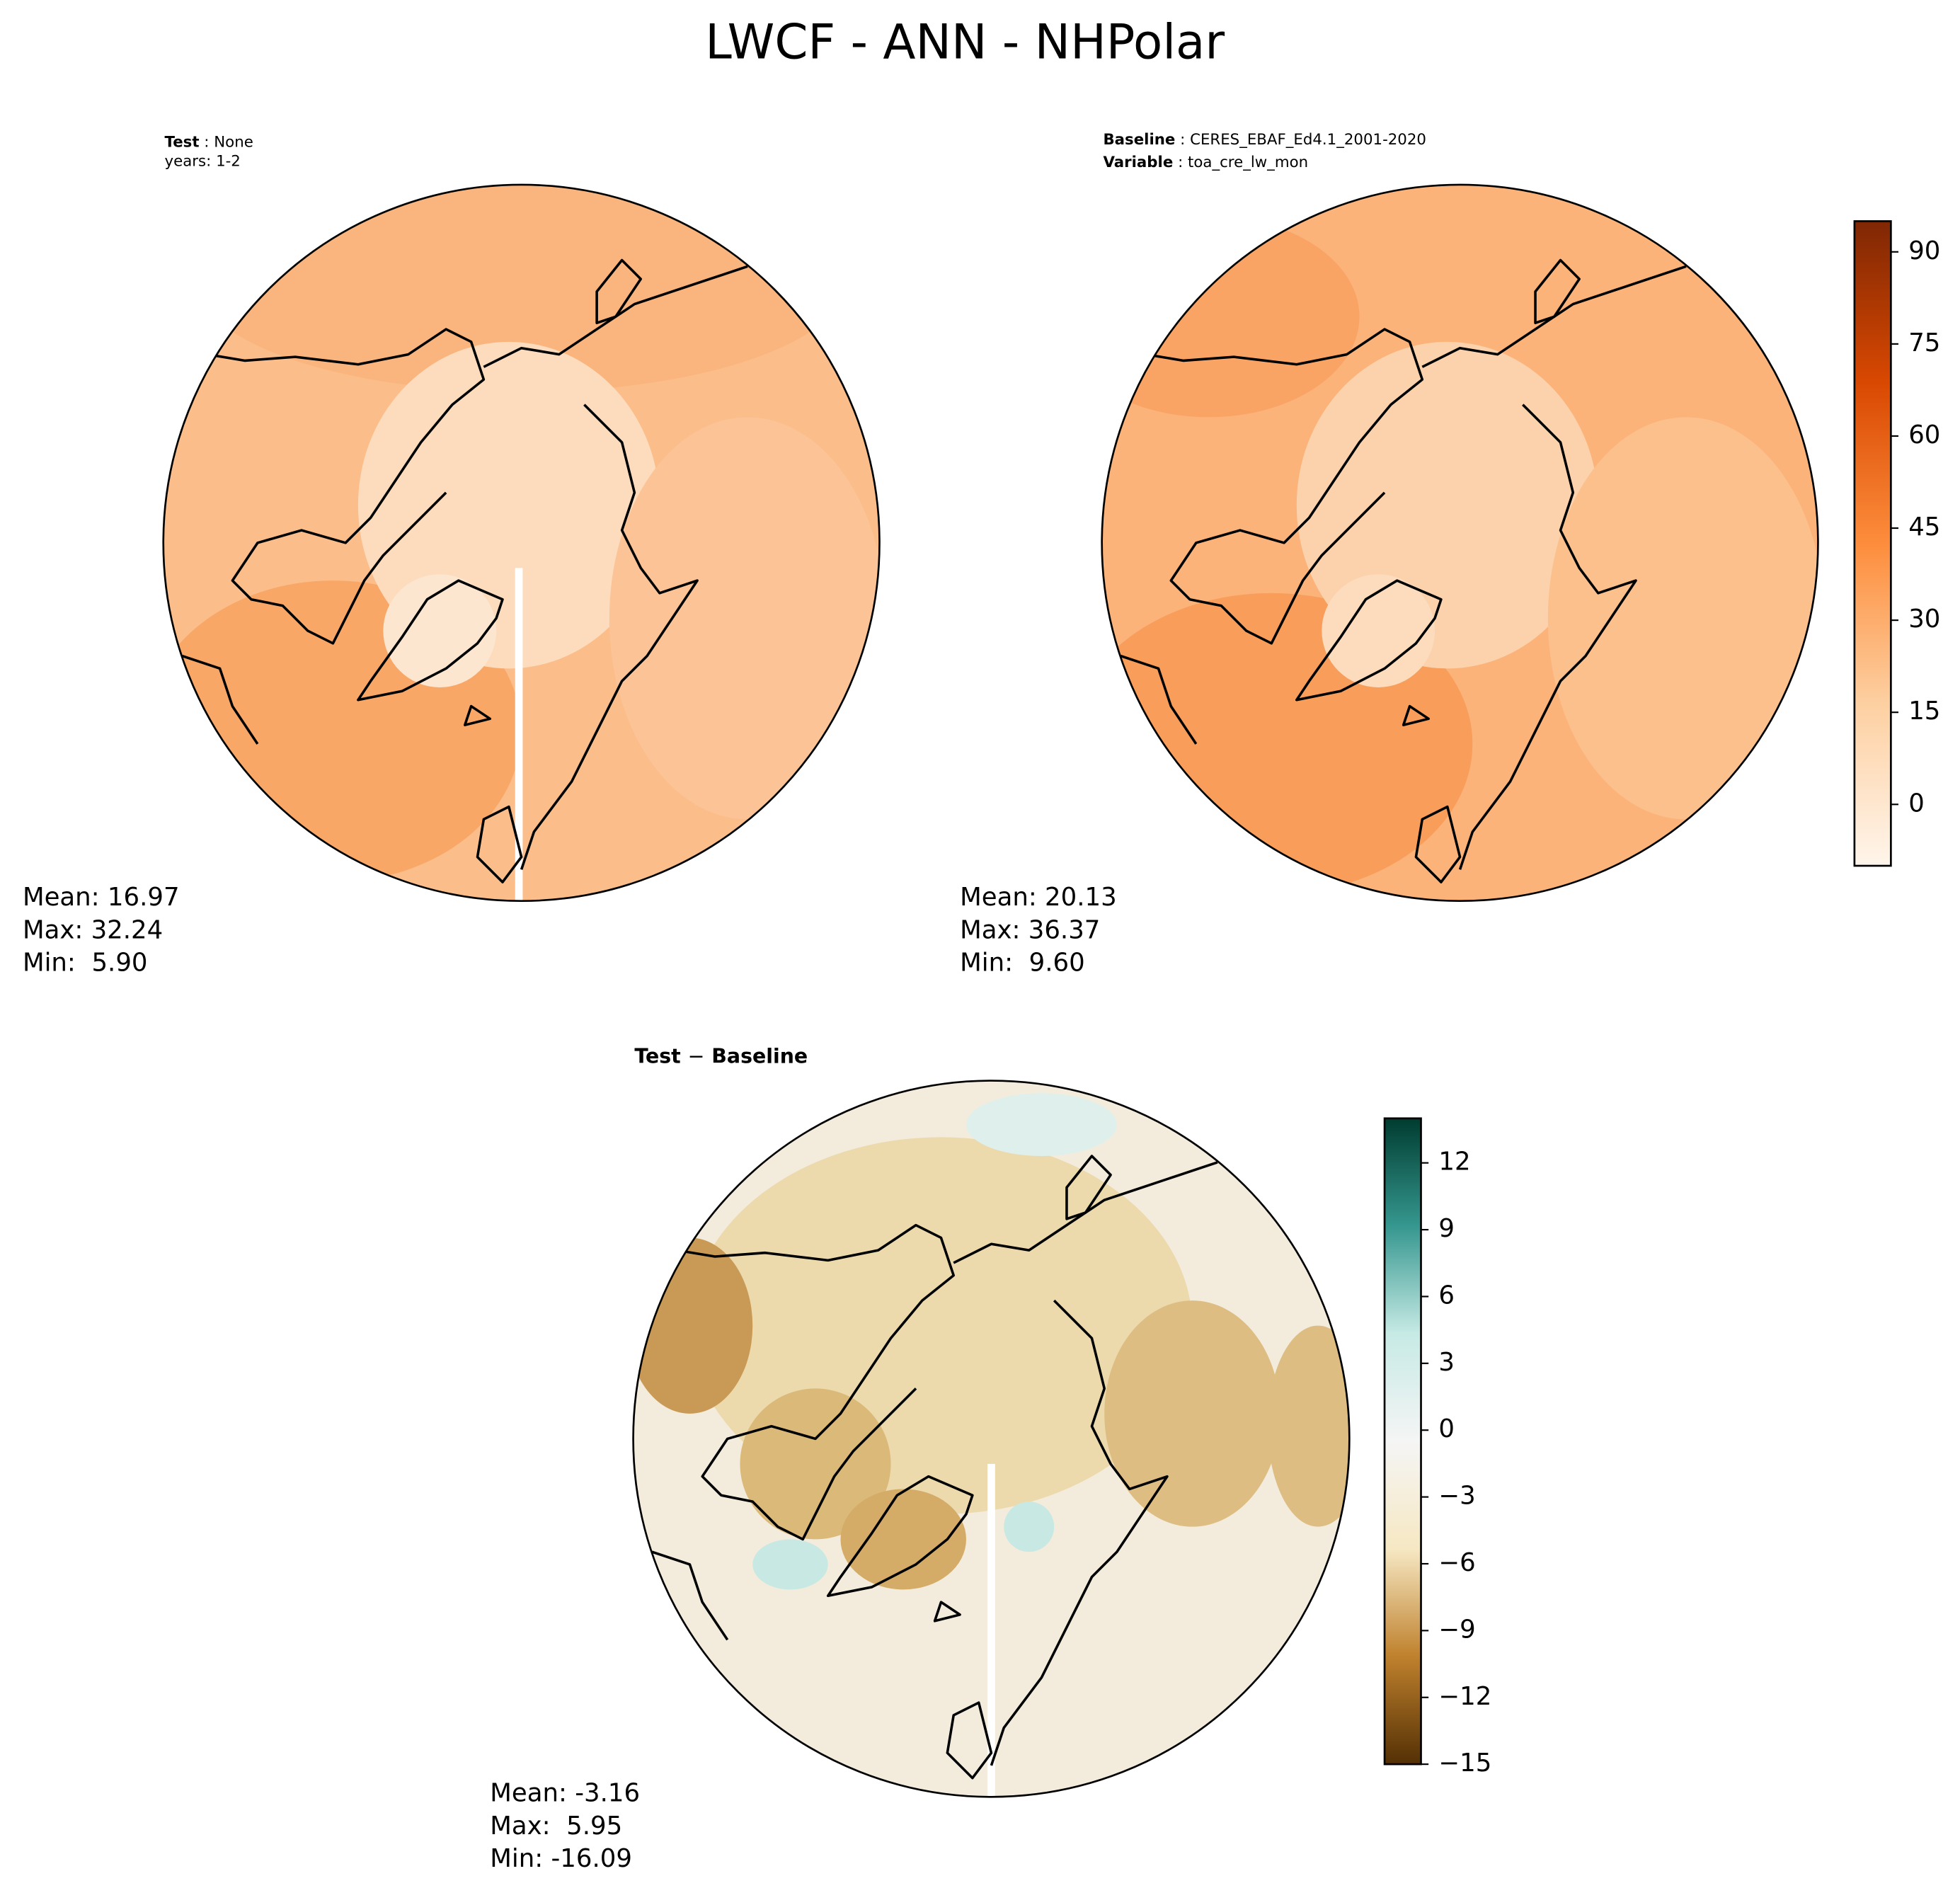 This screenshot has width=1960, height=1888. Describe the element at coordinates (1924, 712) in the screenshot. I see `colorbar-tick-label: 15` at that location.